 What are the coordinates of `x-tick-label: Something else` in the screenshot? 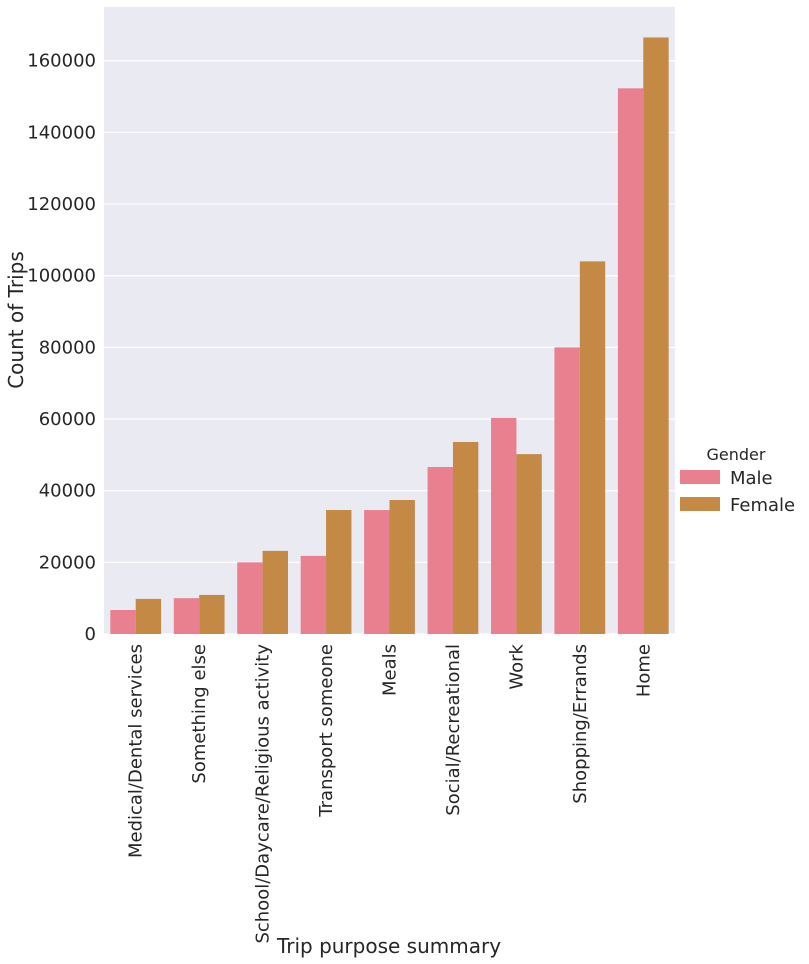 It's located at (199, 714).